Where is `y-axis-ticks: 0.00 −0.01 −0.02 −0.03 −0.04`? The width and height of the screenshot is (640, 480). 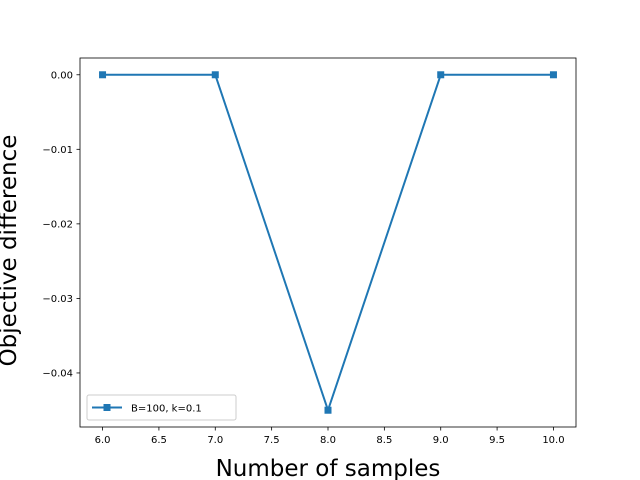
y-axis-ticks: 0.00 −0.01 −0.02 −0.03 −0.04 is located at coordinates (61, 224).